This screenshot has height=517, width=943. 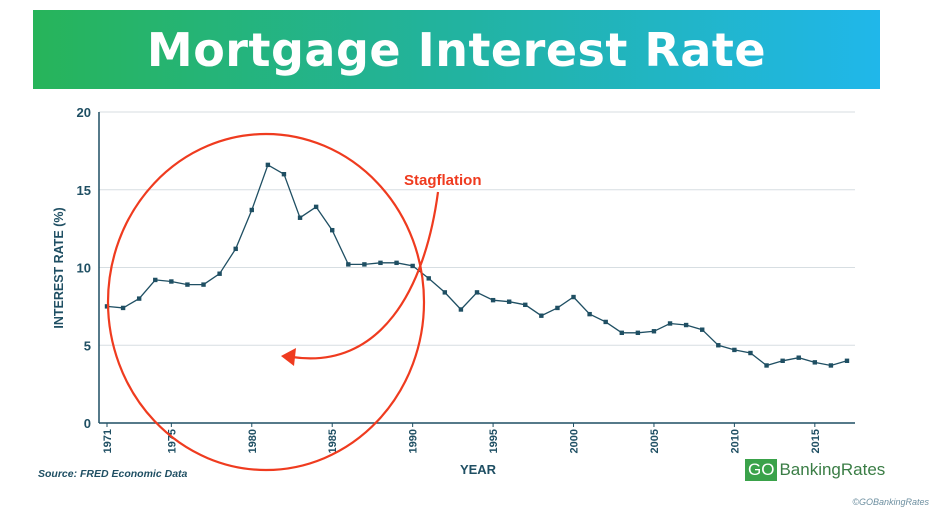 I want to click on x-axis-label: YEAR, so click(x=478, y=469).